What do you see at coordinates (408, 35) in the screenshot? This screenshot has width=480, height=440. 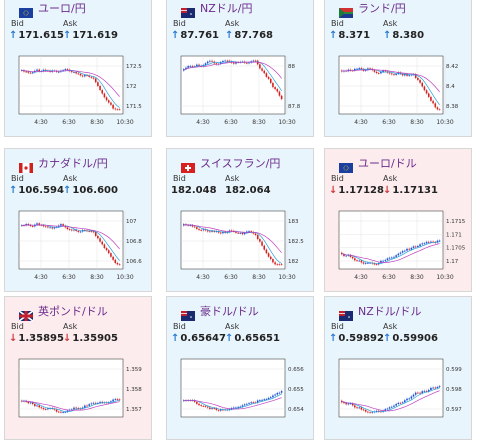 I see `ask-value-text: 8.380` at bounding box center [408, 35].